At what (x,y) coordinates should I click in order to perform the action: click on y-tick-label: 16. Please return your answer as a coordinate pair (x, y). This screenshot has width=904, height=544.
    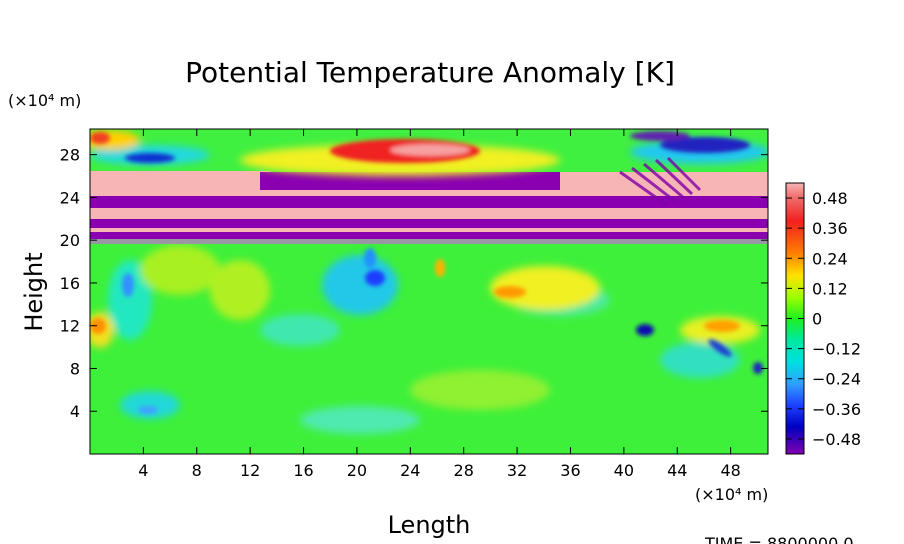
    Looking at the image, I should click on (70, 283).